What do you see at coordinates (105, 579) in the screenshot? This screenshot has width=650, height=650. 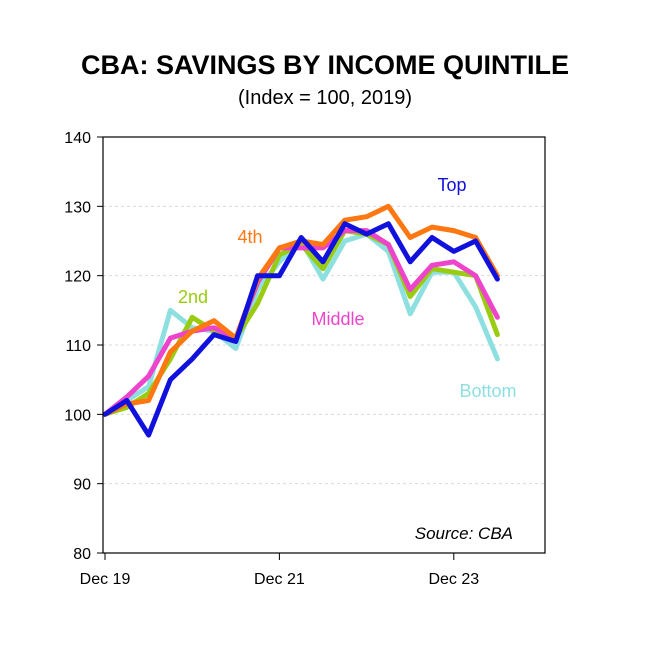 I see `x-tick-label: Dec 19` at bounding box center [105, 579].